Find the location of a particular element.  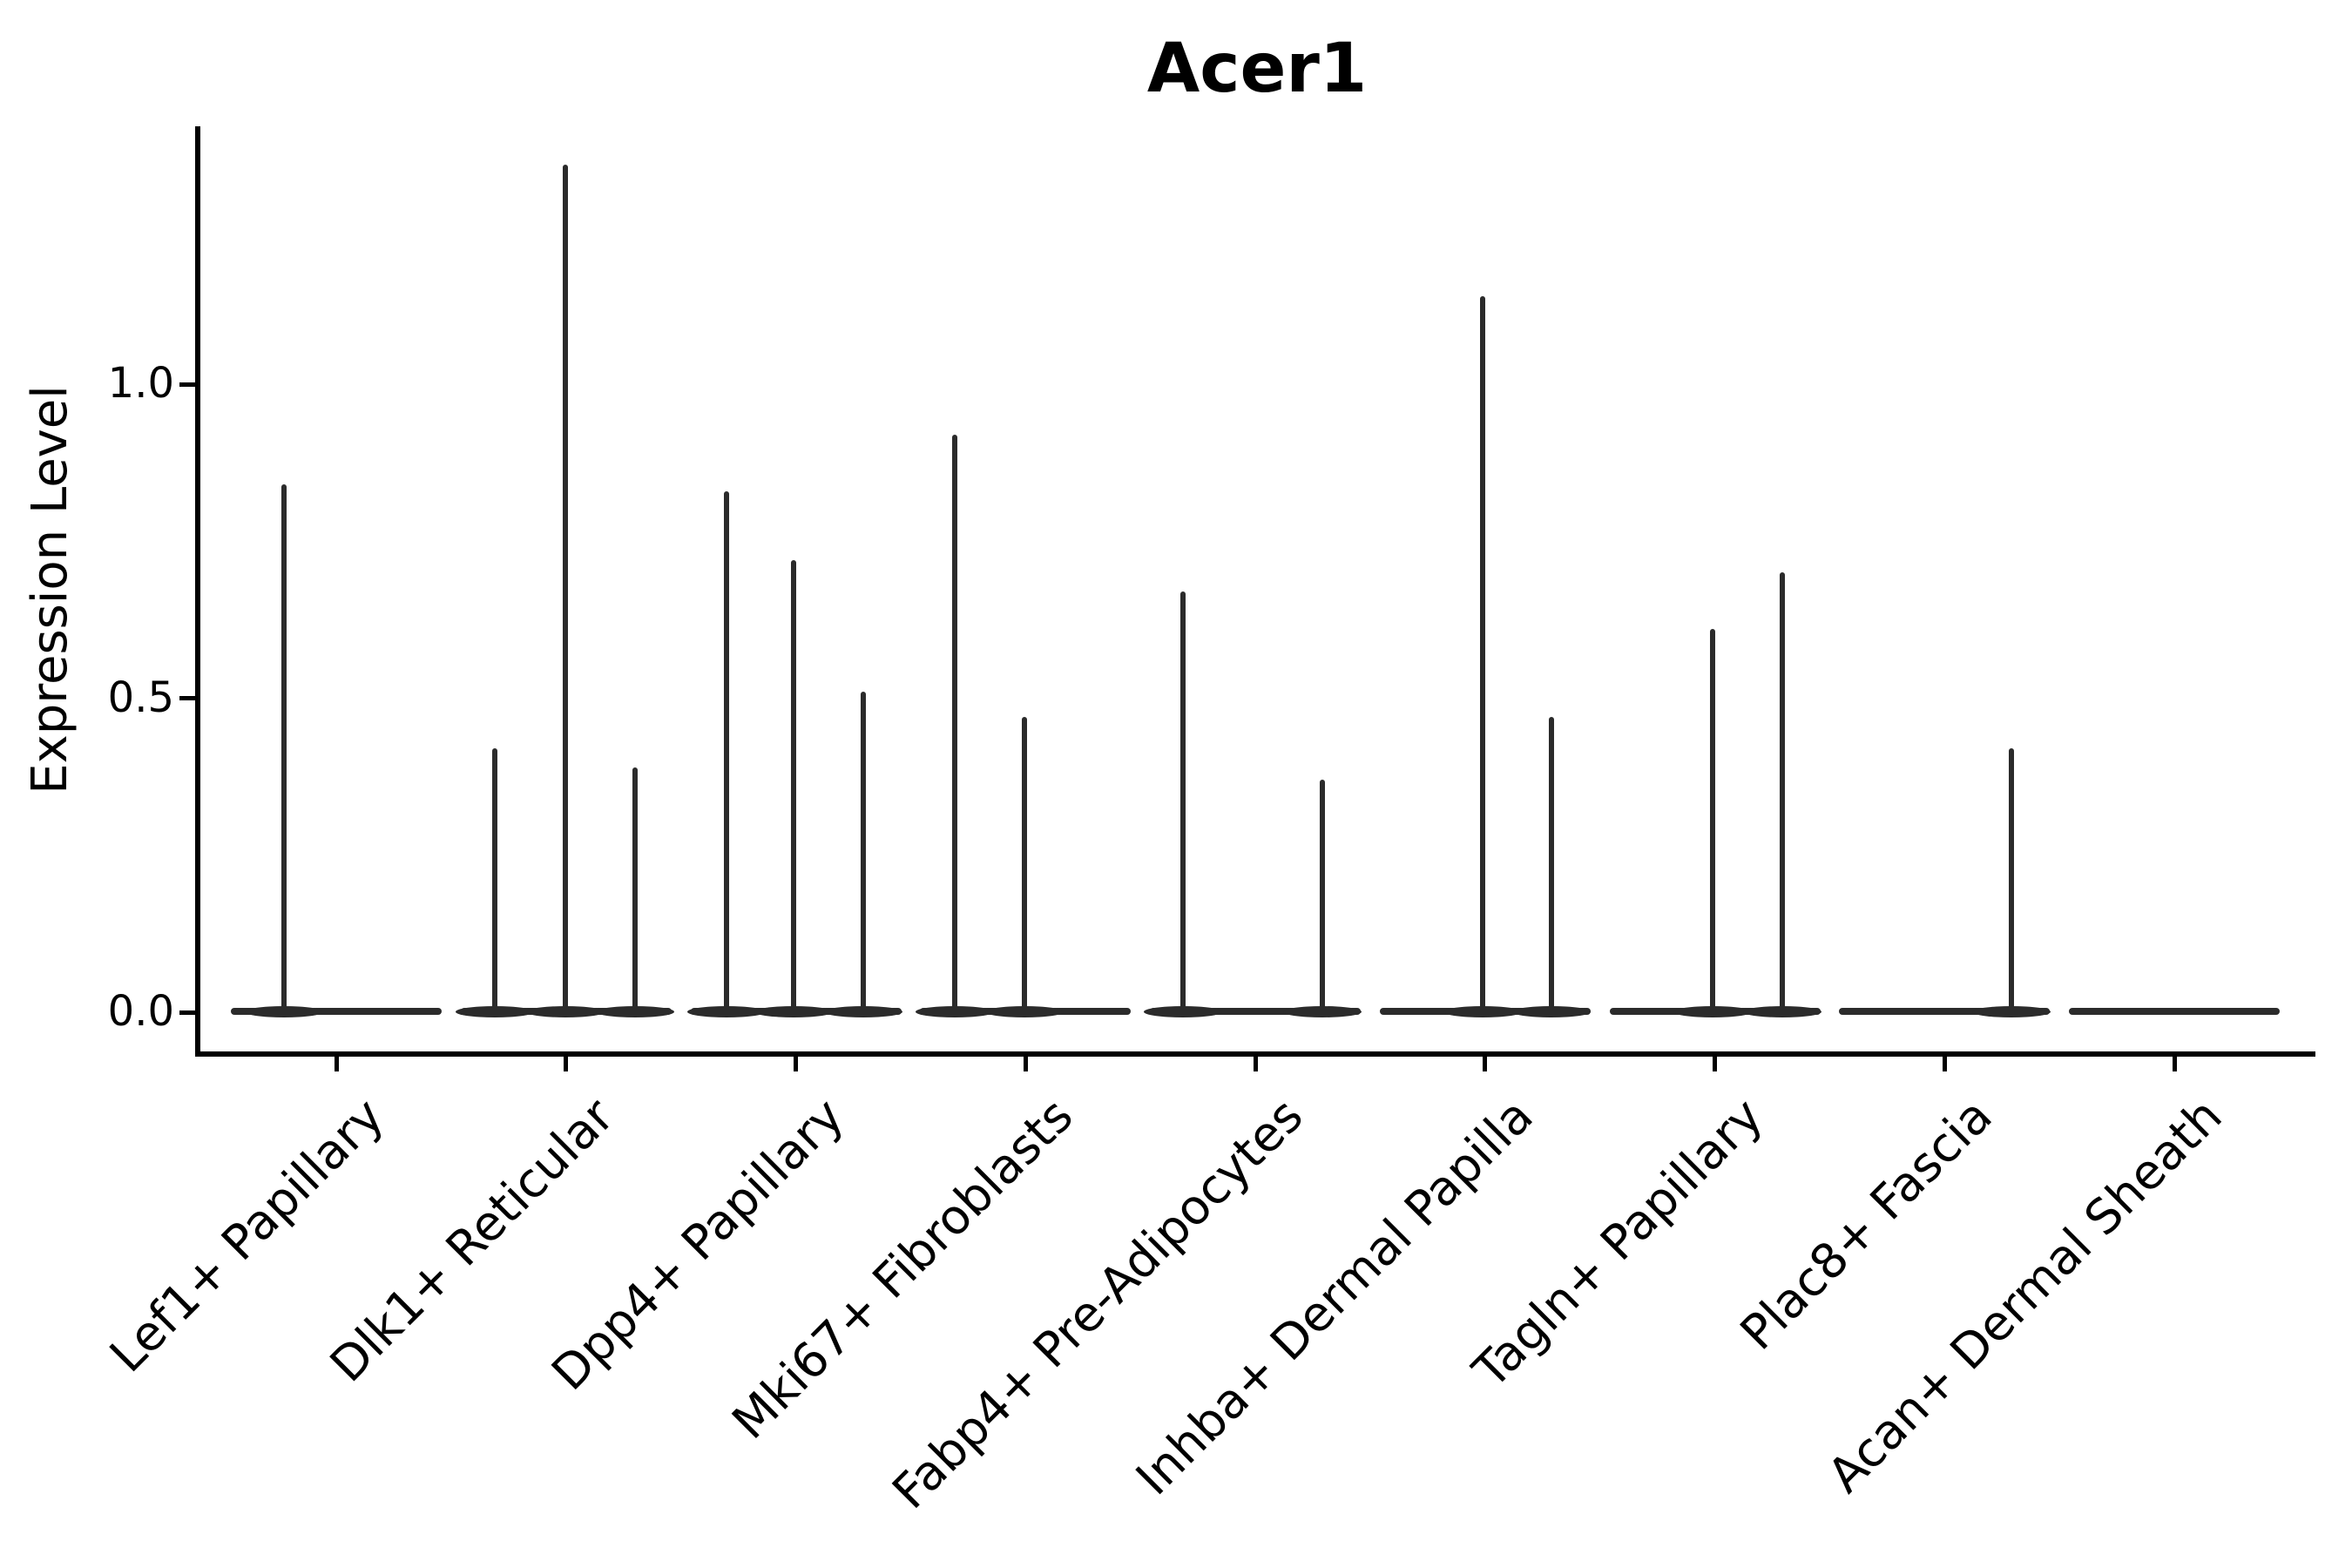

y-axis-label: Expression Level is located at coordinates (50, 589).